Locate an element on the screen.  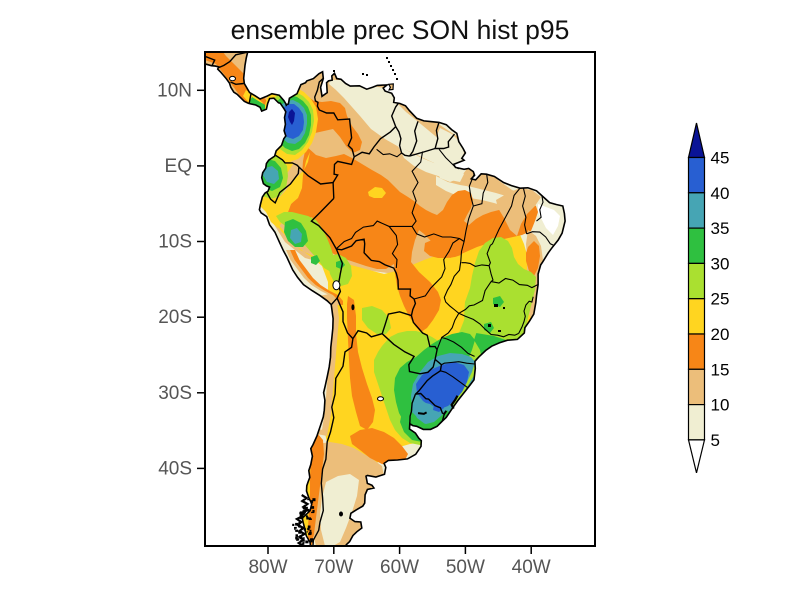
svg-text: 40S is located at coordinates (175, 468).